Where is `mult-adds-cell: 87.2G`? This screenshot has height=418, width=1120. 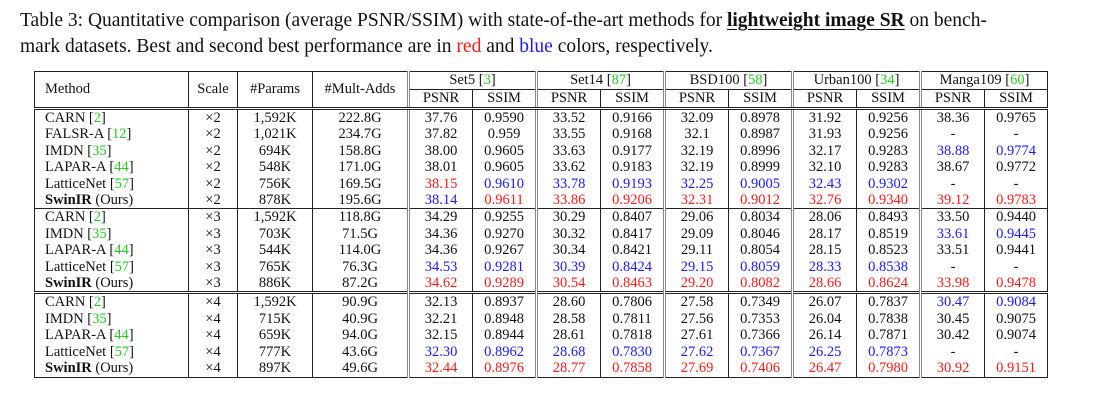 mult-adds-cell: 87.2G is located at coordinates (360, 284).